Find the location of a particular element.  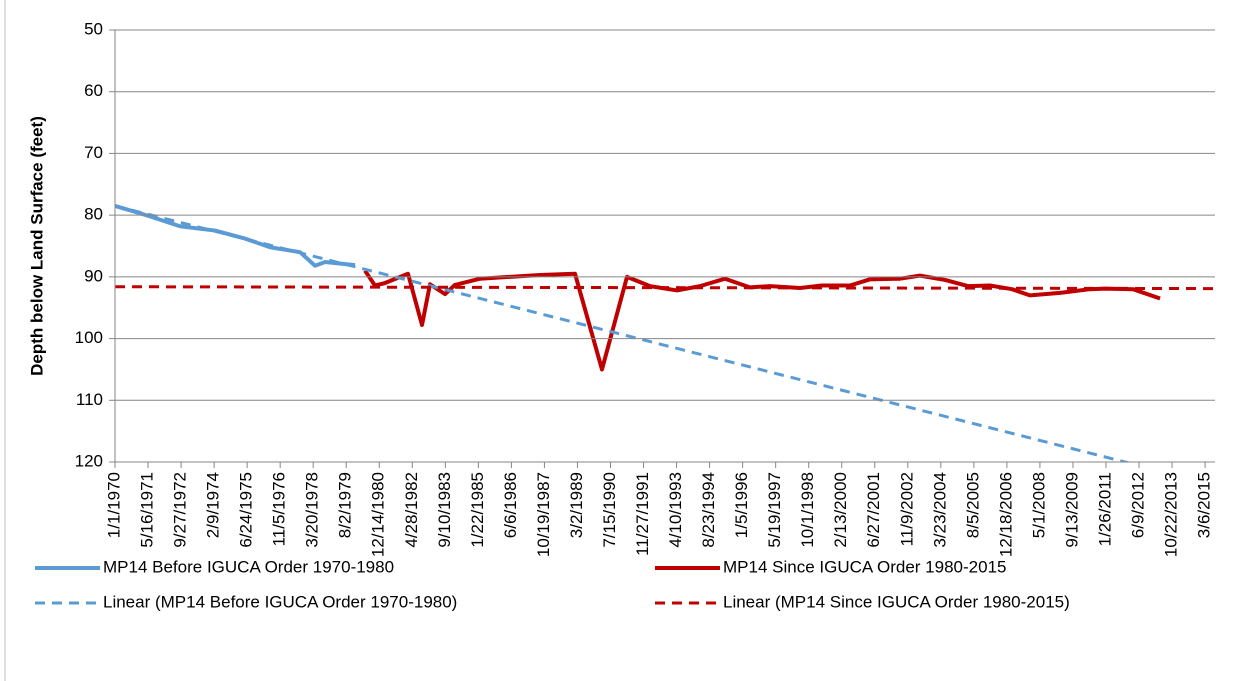

x-tick-label: 6/24/1975 is located at coordinates (246, 510).